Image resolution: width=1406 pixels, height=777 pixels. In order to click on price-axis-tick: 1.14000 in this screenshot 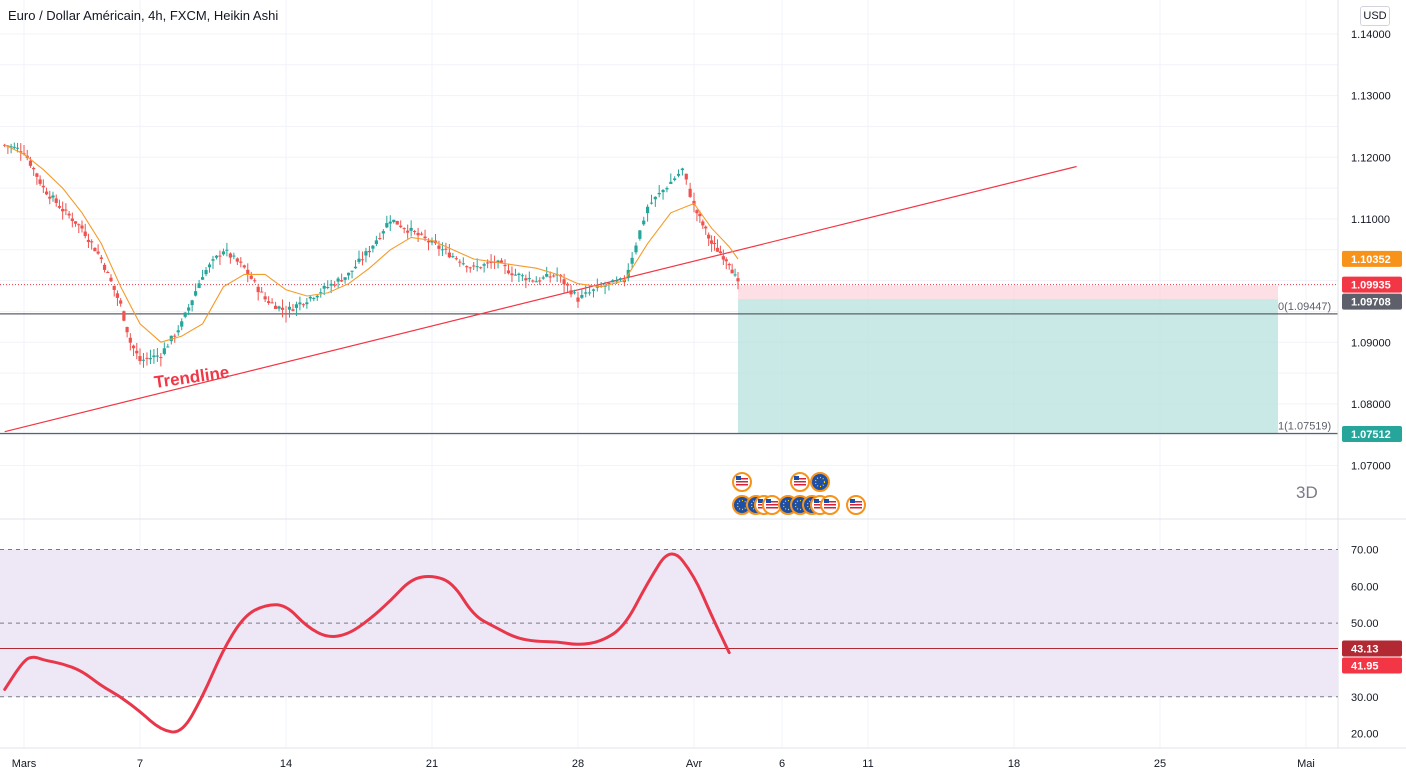, I will do `click(1371, 35)`.